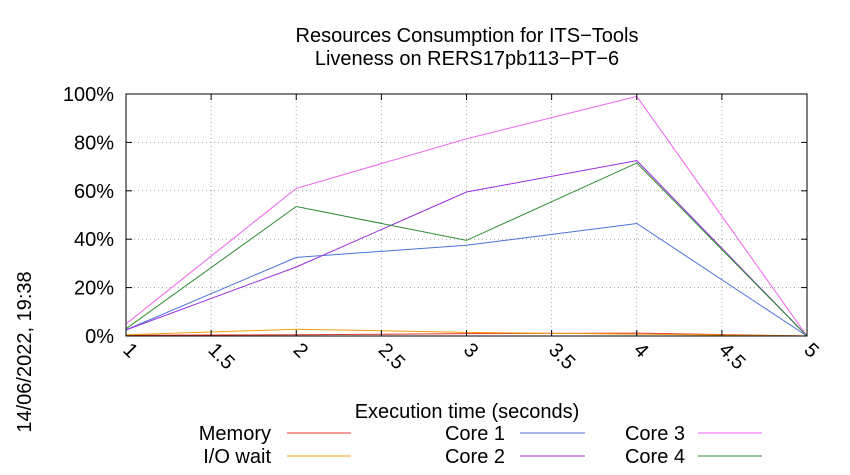  I want to click on x-tick-label-0: 1, so click(129, 350).